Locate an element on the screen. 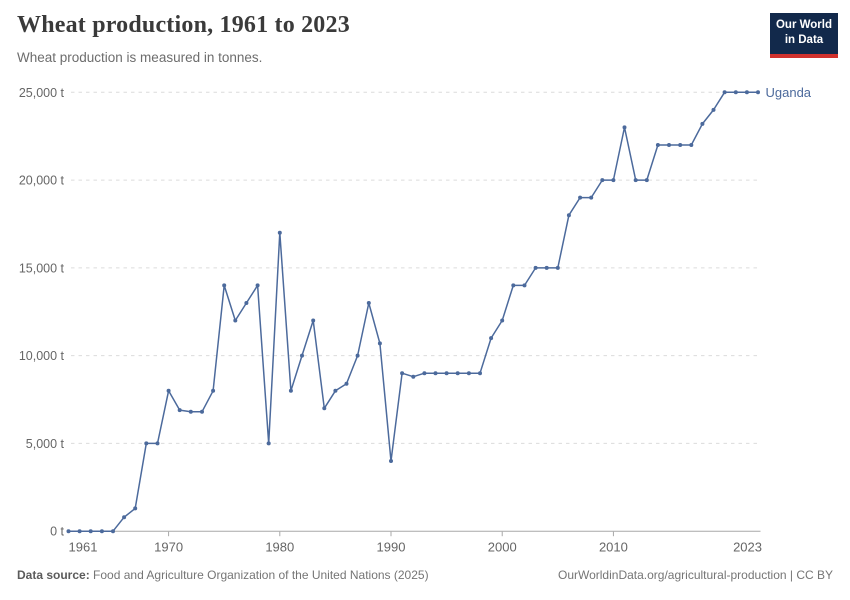 The image size is (850, 600). y-tick-label: 5,000 t is located at coordinates (45, 444).